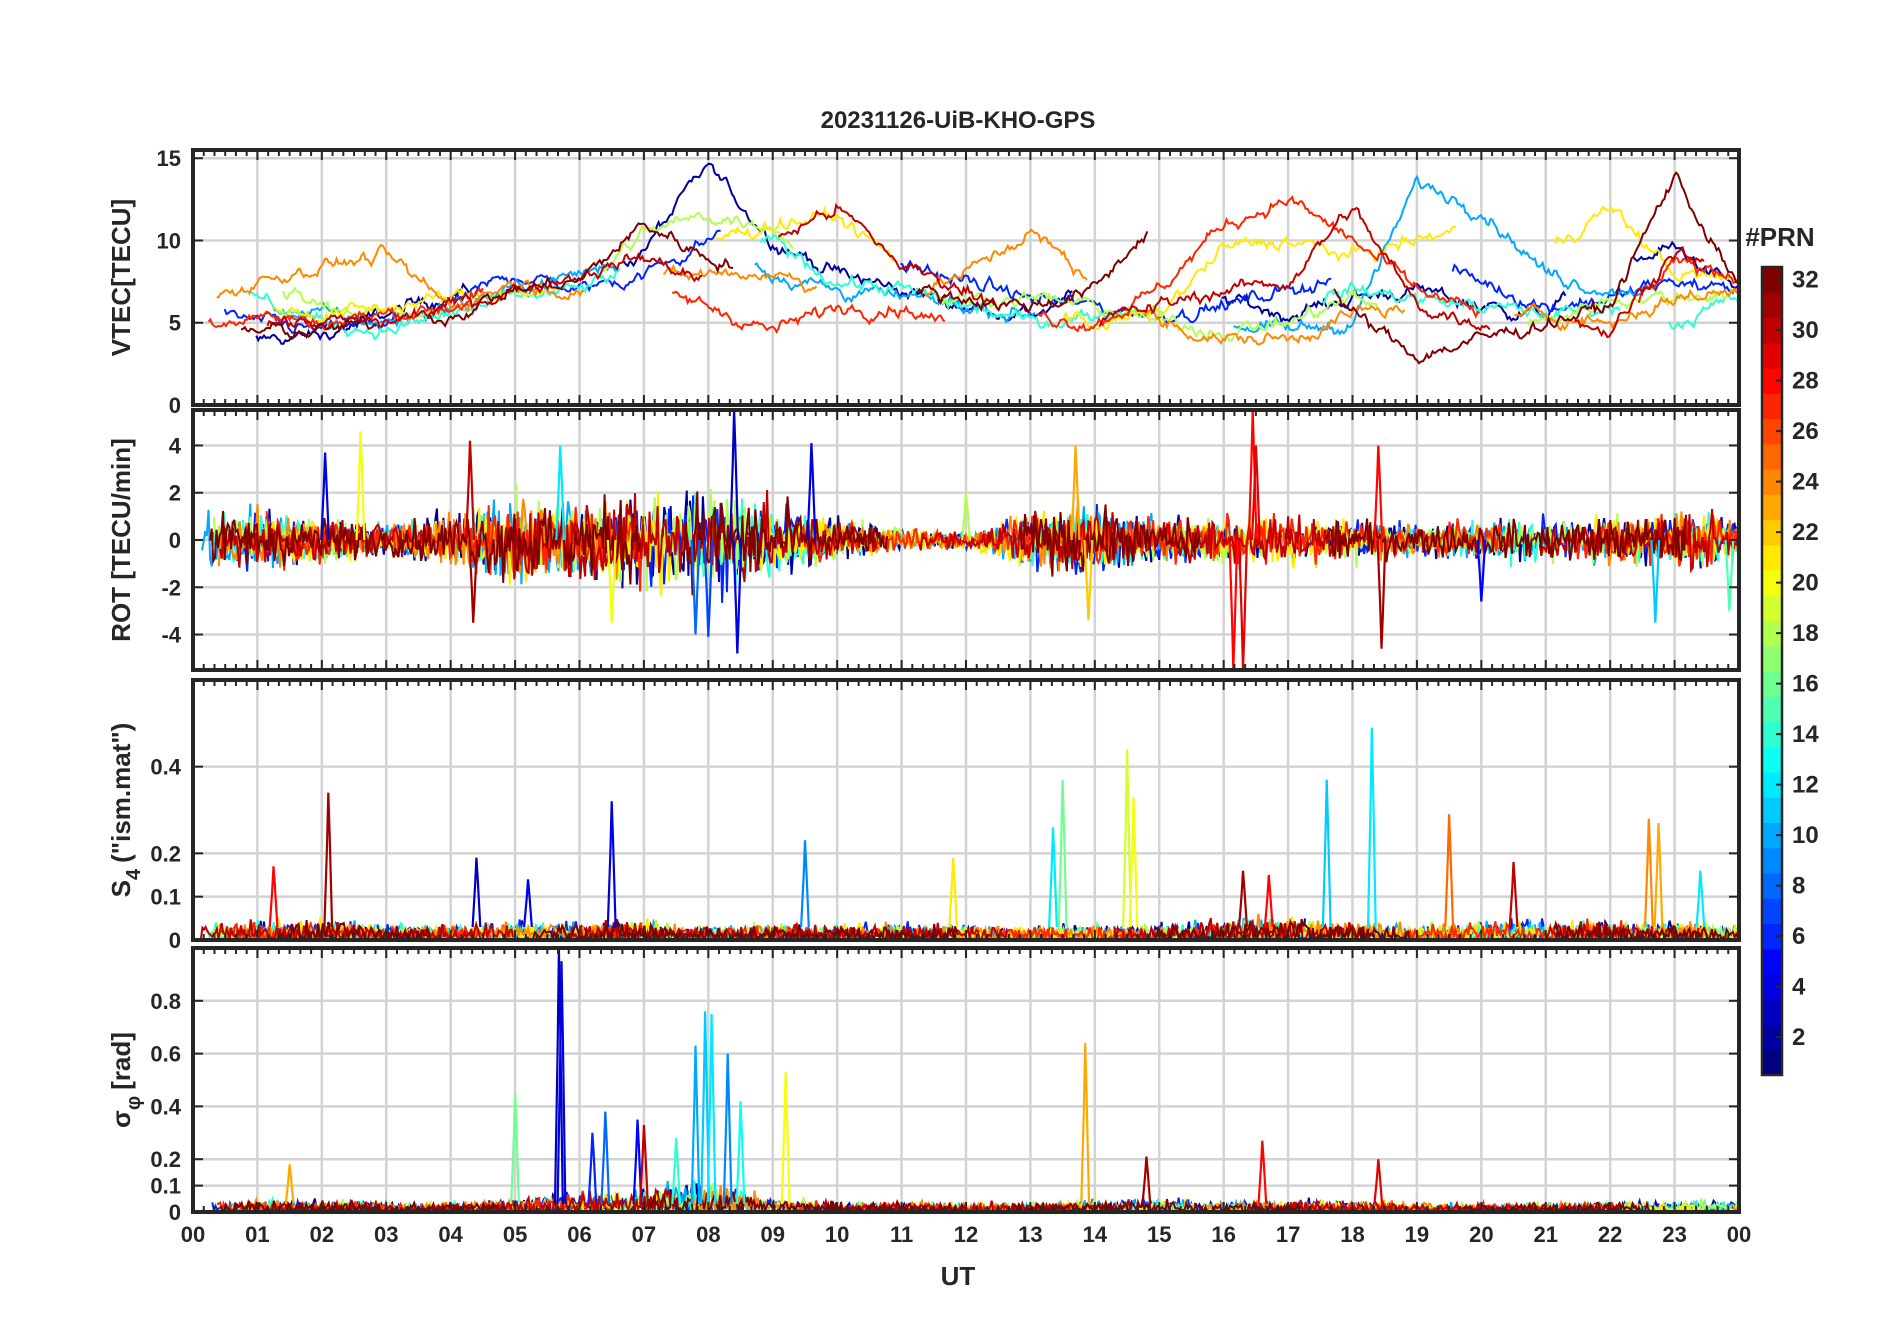 The width and height of the screenshot is (1902, 1330). Describe the element at coordinates (171, 635) in the screenshot. I see `y-tick-label: -4` at that location.